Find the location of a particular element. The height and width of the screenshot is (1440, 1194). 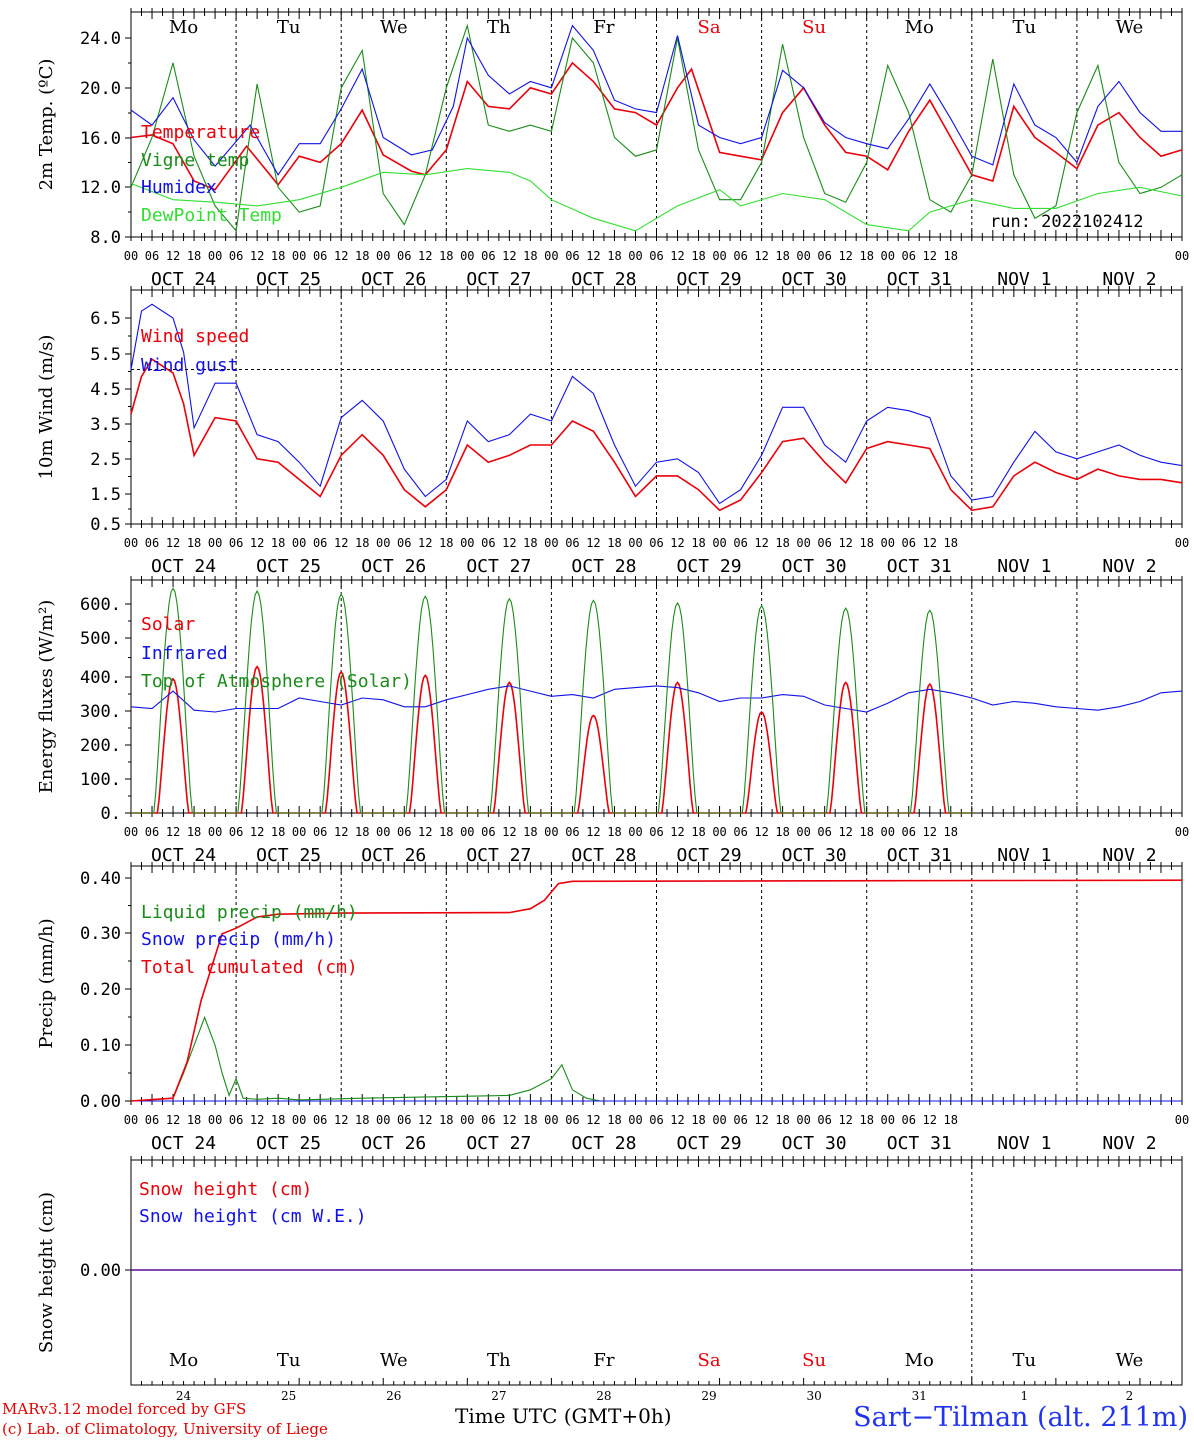

day-number: 1 is located at coordinates (1025, 1394).